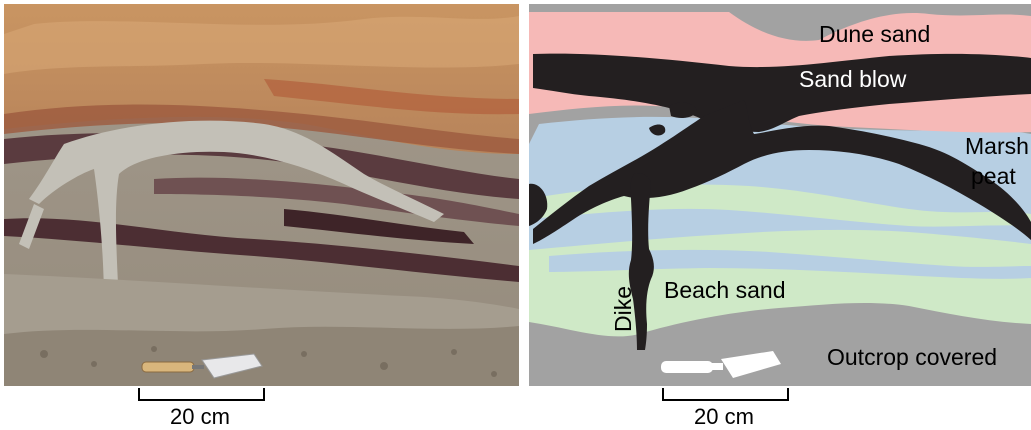 The width and height of the screenshot is (1031, 430). I want to click on diagram-scale-bar-line, so click(725, 394).